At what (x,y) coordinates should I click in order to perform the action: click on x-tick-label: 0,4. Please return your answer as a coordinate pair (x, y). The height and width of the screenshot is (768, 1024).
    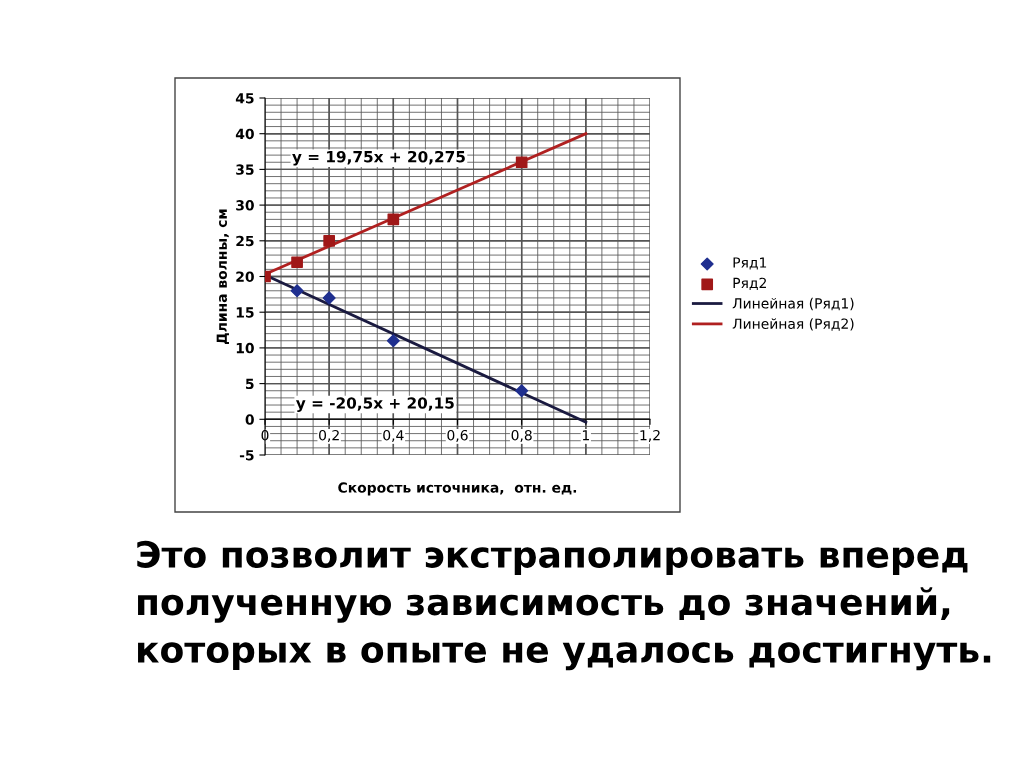
    Looking at the image, I should click on (393, 435).